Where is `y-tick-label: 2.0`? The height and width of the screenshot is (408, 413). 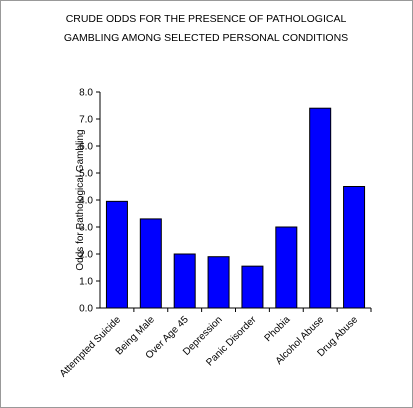 y-tick-label: 2.0 is located at coordinates (86, 255).